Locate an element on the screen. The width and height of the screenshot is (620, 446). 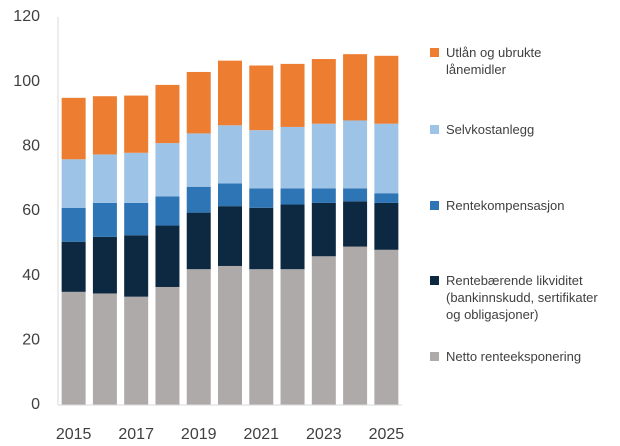
y-tick-label: 60 is located at coordinates (31, 210).